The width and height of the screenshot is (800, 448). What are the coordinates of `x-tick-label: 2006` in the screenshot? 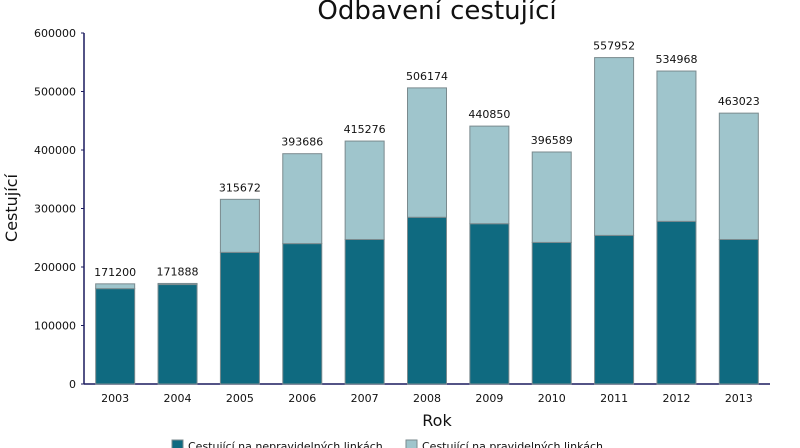 It's located at (302, 398).